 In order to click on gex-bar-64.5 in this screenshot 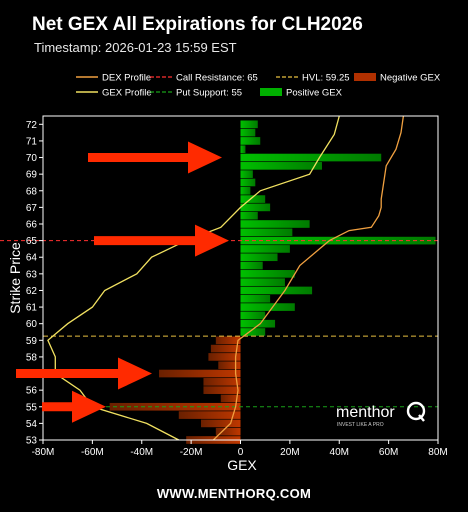, I will do `click(265, 249)`.